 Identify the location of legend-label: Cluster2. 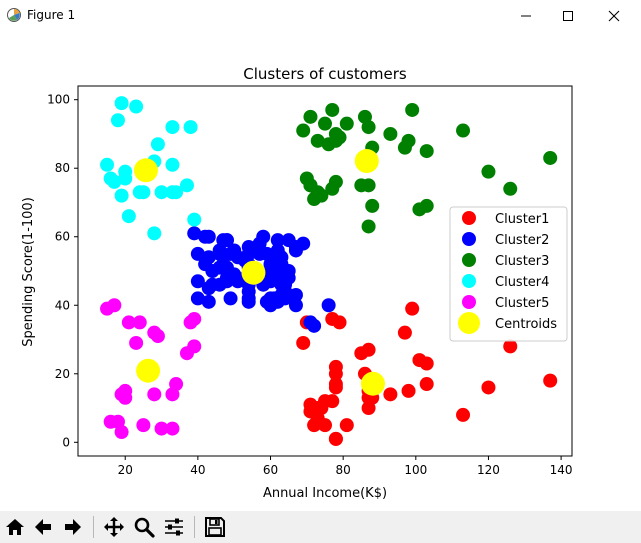
(522, 240).